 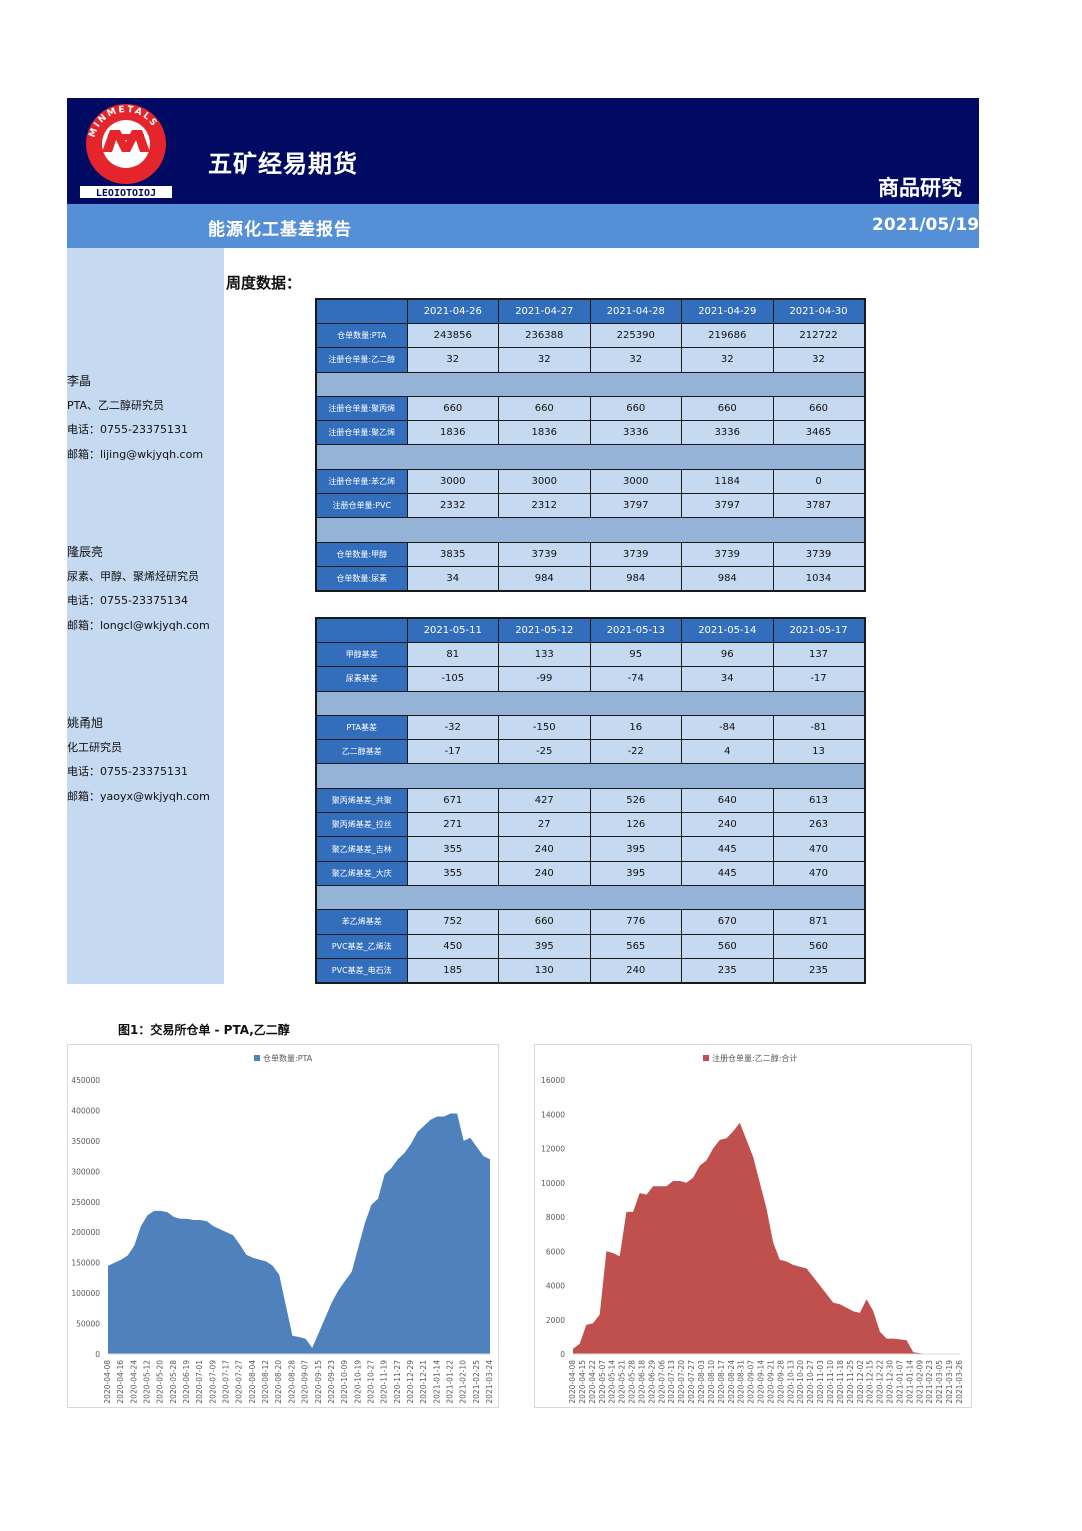 What do you see at coordinates (635, 825) in the screenshot?
I see `value-cell: 126` at bounding box center [635, 825].